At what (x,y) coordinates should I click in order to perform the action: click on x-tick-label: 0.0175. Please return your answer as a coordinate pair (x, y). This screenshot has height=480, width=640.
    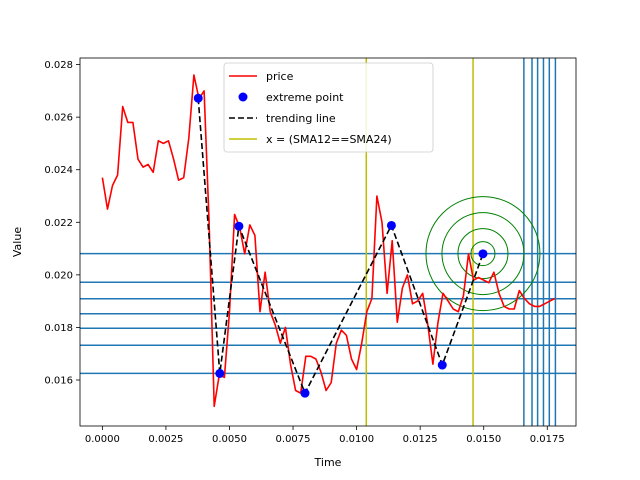
    Looking at the image, I should click on (547, 439).